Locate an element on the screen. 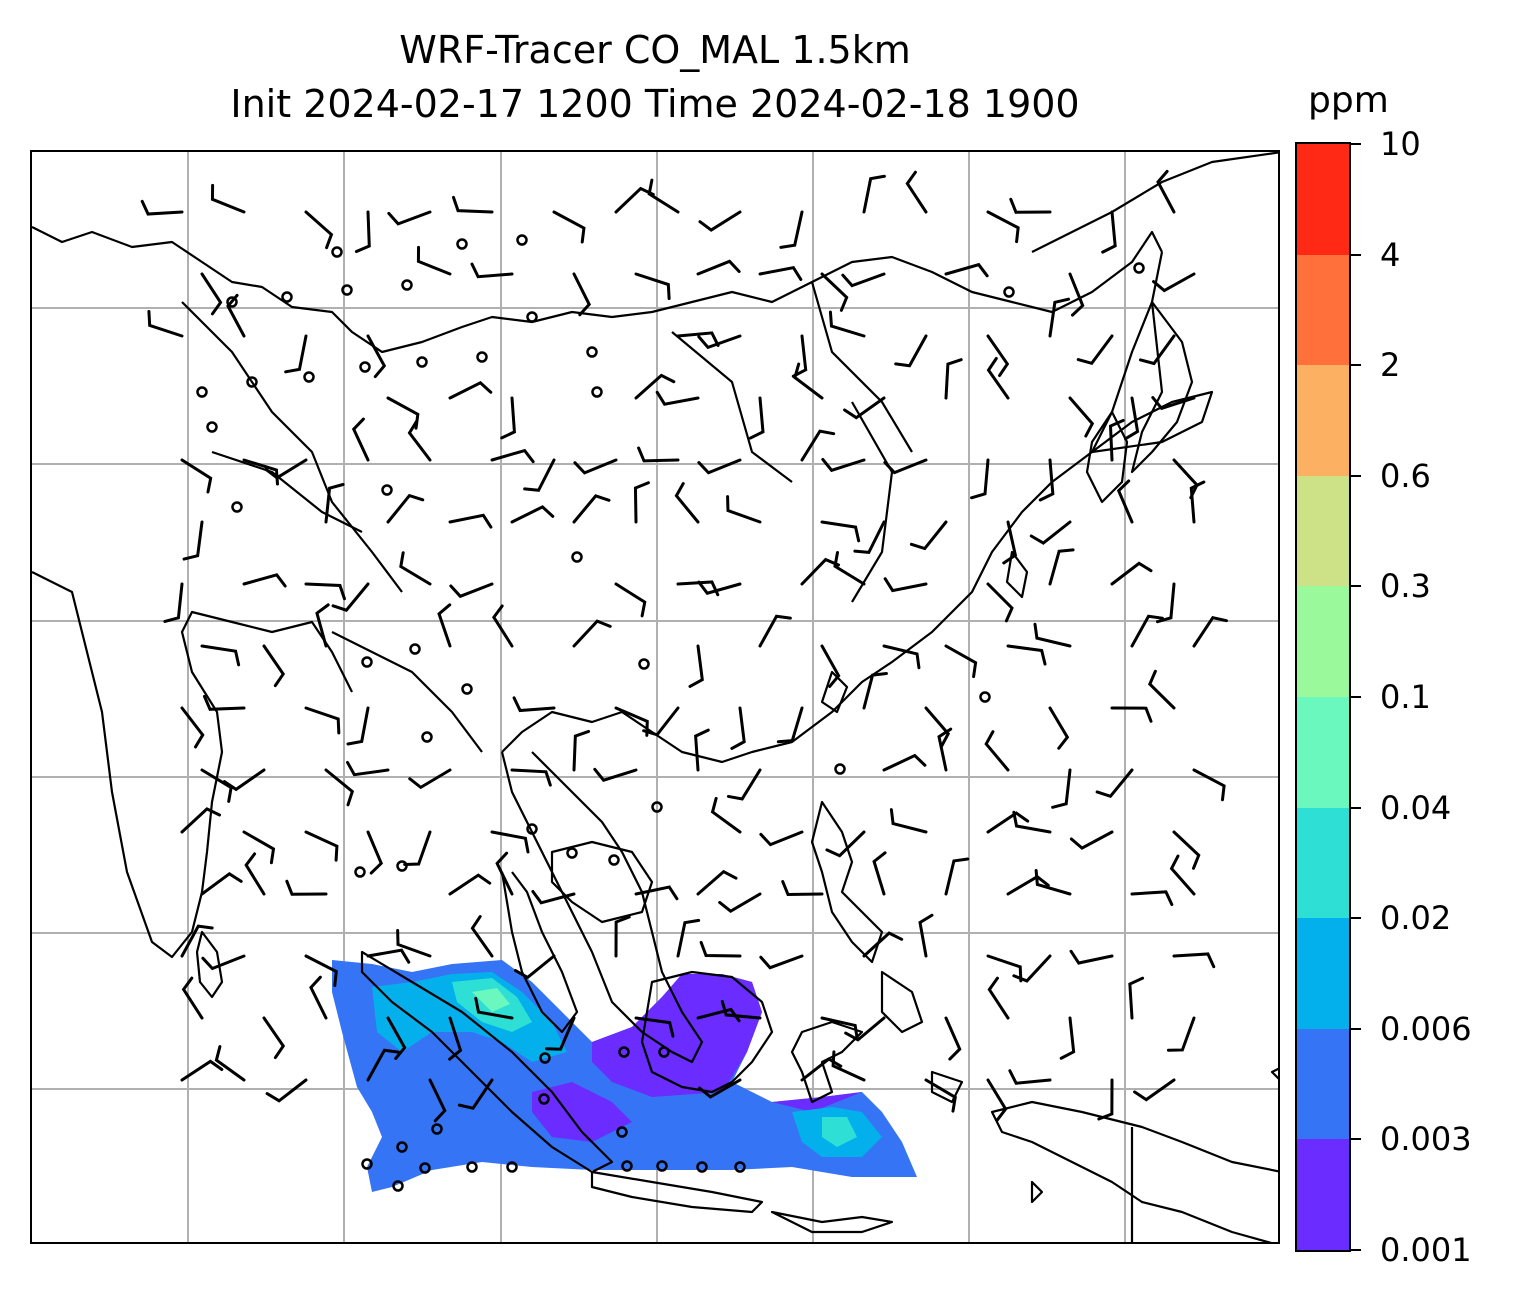 The width and height of the screenshot is (1528, 1306). tracer-fill-mint is located at coordinates (491, 1000).